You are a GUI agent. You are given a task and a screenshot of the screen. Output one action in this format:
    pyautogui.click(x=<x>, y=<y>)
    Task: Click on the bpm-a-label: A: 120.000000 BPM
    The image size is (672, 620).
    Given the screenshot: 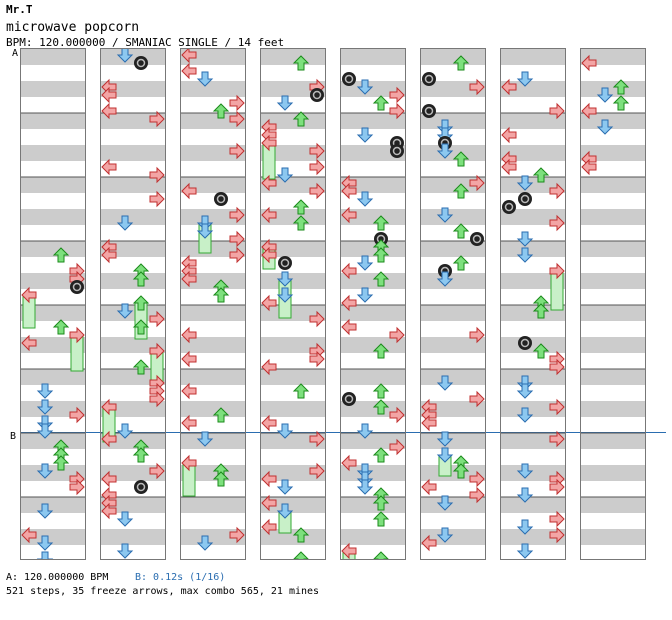 What is the action you would take?
    pyautogui.click(x=57, y=577)
    